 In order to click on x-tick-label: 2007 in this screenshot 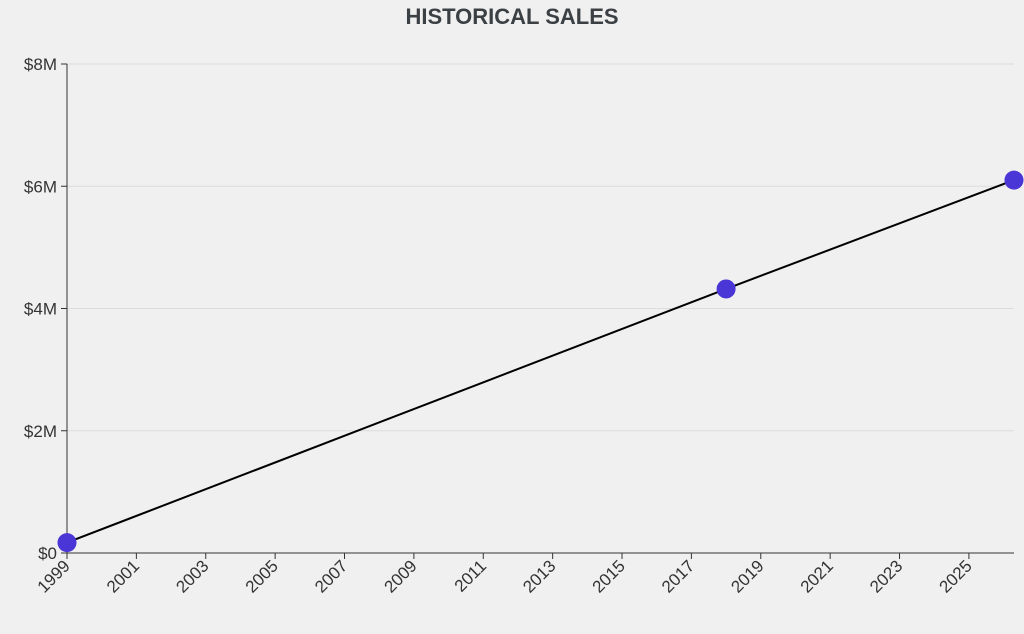, I will do `click(331, 576)`.